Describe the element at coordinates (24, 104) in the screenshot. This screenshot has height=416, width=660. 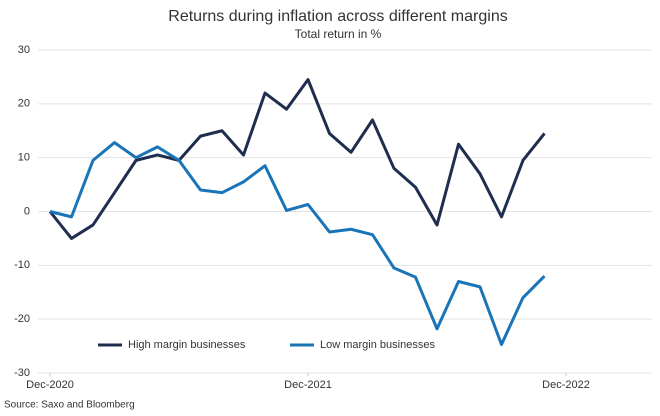
I see `y-tick-label: 20` at that location.